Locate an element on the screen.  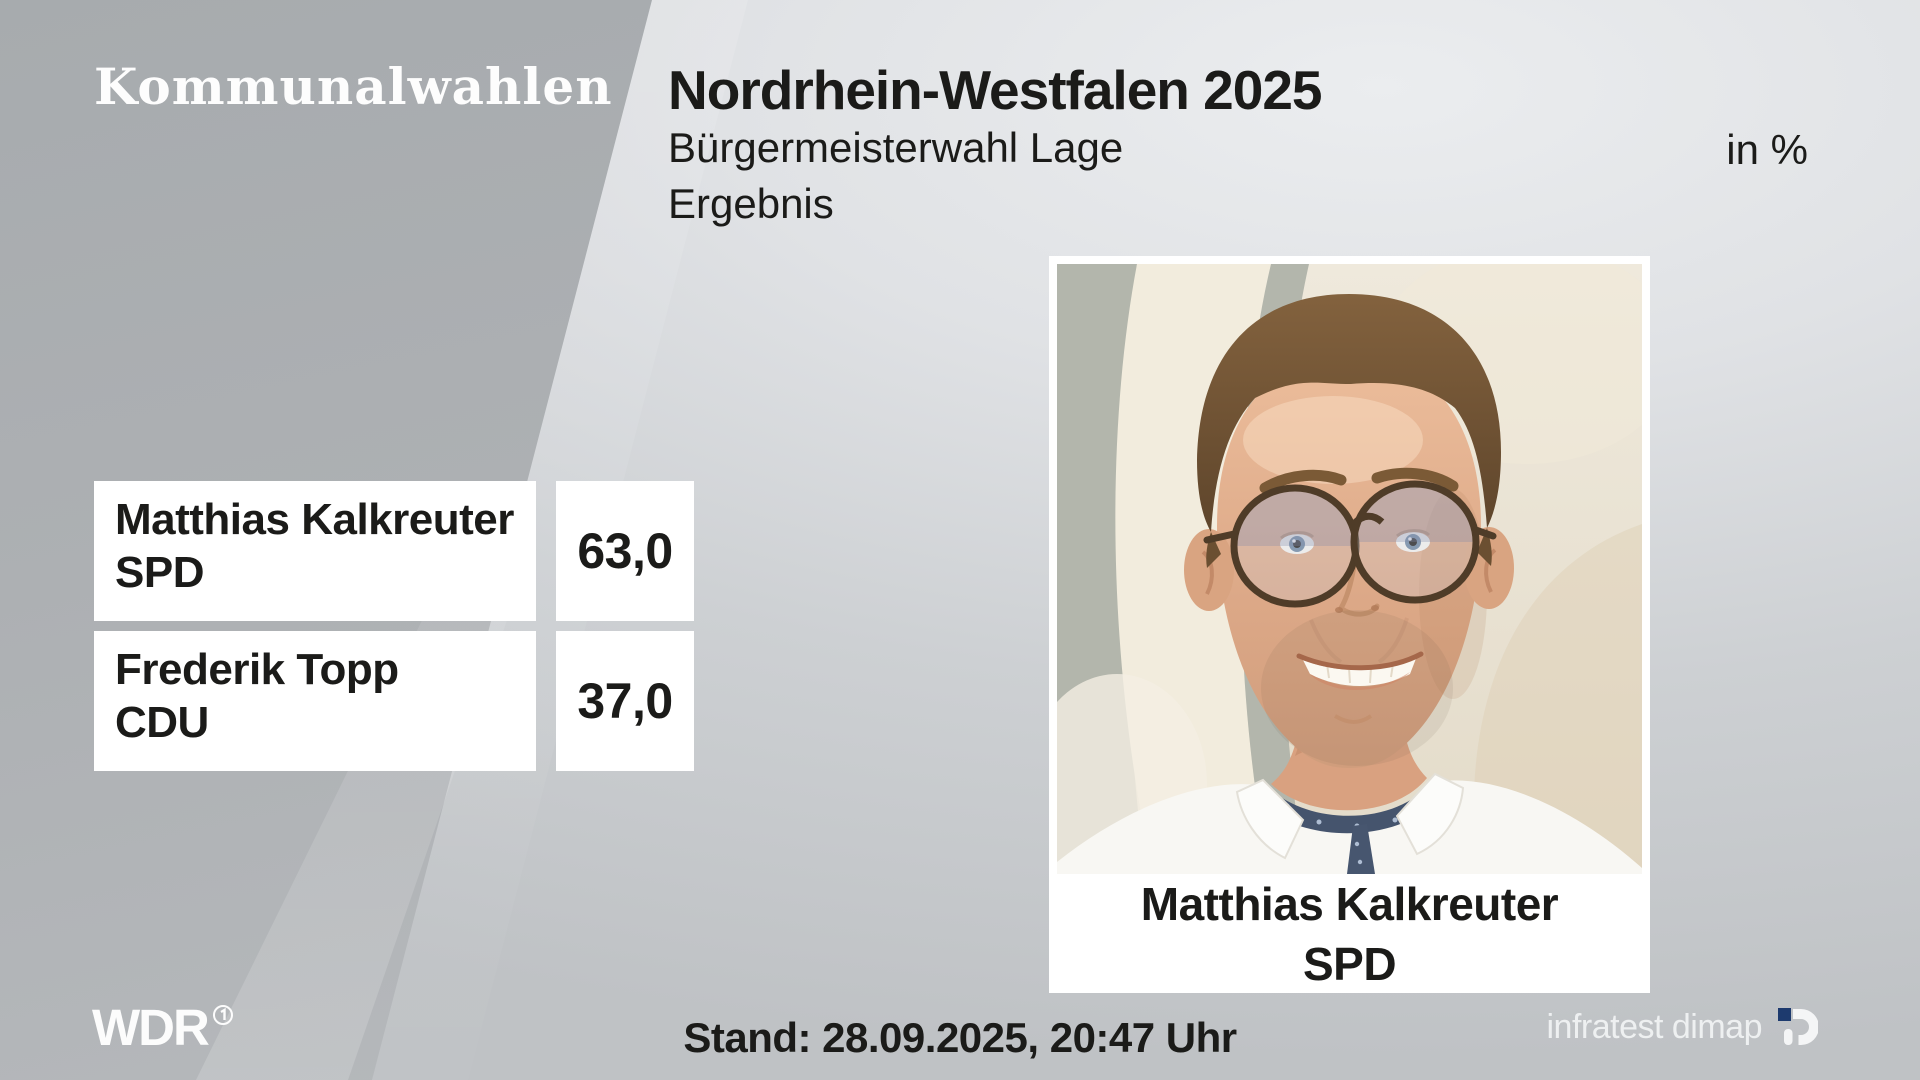
subtitle-result: Ergebnis is located at coordinates (751, 203).